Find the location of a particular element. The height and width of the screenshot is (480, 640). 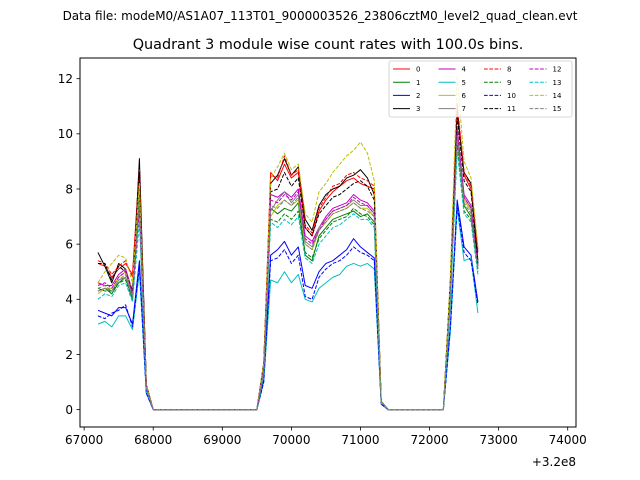

legend-label-2: 2 is located at coordinates (418, 96).